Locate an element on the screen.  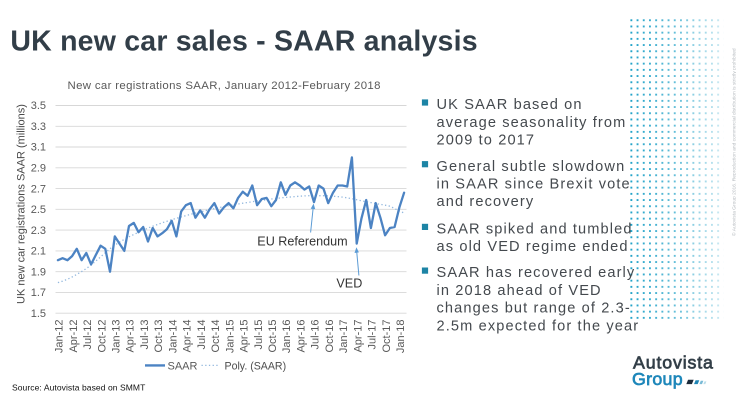
svg-text: Apr-14 is located at coordinates (188, 336).